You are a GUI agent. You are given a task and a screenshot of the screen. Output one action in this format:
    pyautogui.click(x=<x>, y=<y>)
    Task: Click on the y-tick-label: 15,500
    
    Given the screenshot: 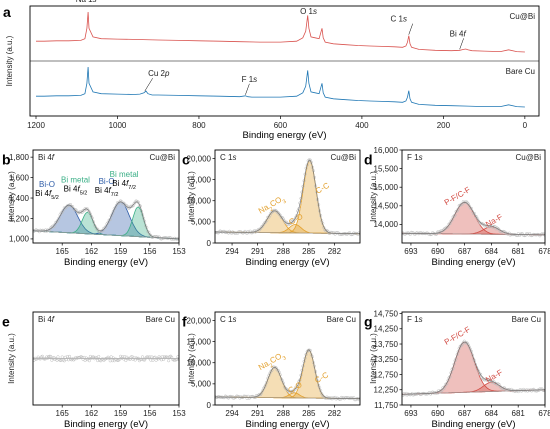 What is the action you would take?
    pyautogui.click(x=386, y=168)
    